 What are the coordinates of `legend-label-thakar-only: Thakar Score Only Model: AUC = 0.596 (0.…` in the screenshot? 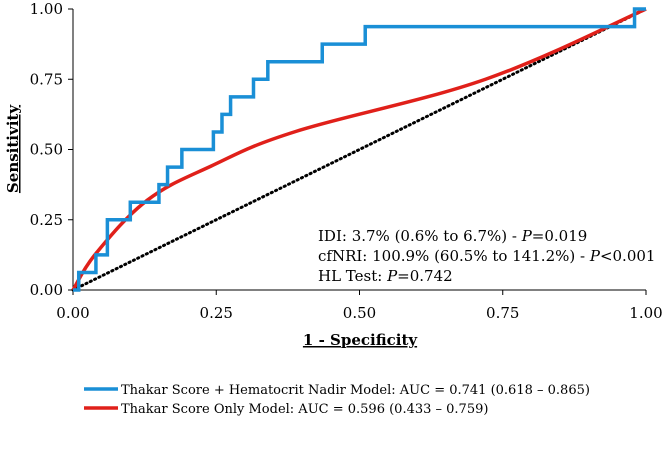 It's located at (304, 409).